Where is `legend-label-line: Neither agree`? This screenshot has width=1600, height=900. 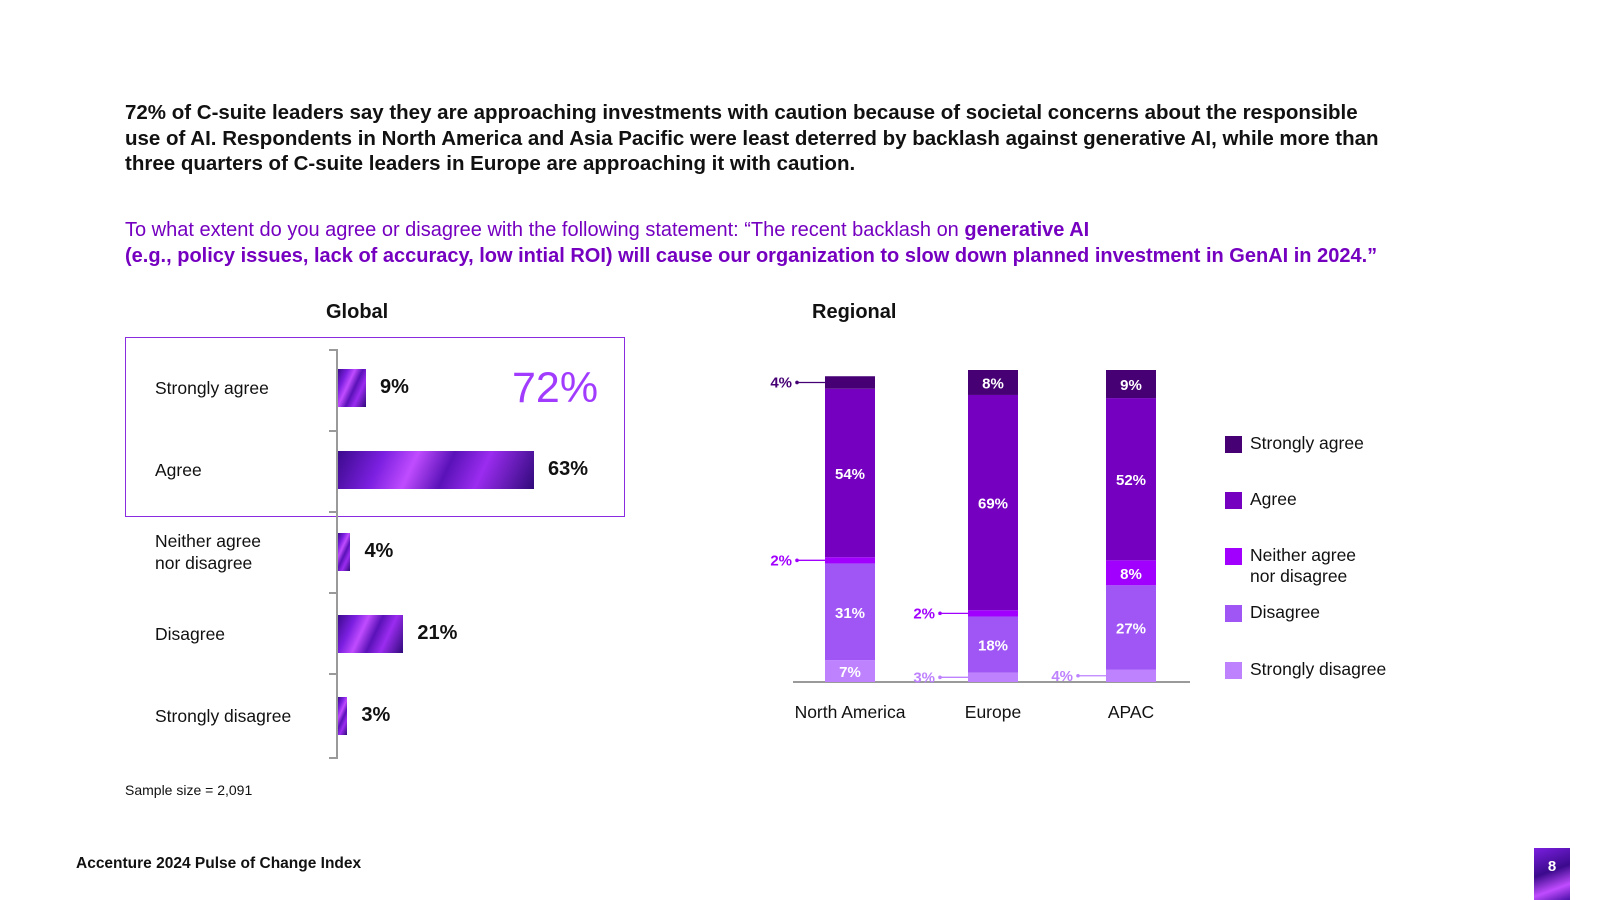
legend-label-line: Neither agree is located at coordinates (1303, 555).